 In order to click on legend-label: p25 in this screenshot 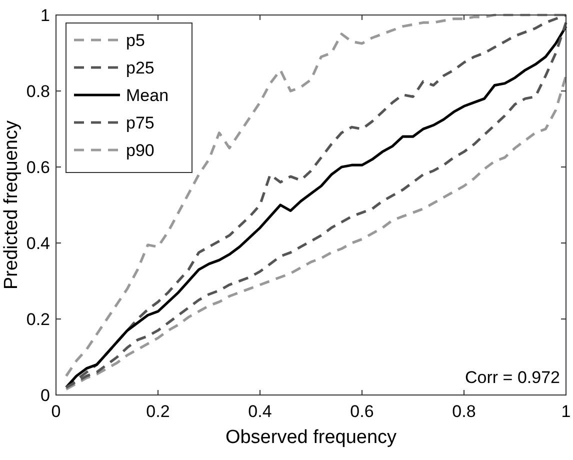, I will do `click(140, 68)`.